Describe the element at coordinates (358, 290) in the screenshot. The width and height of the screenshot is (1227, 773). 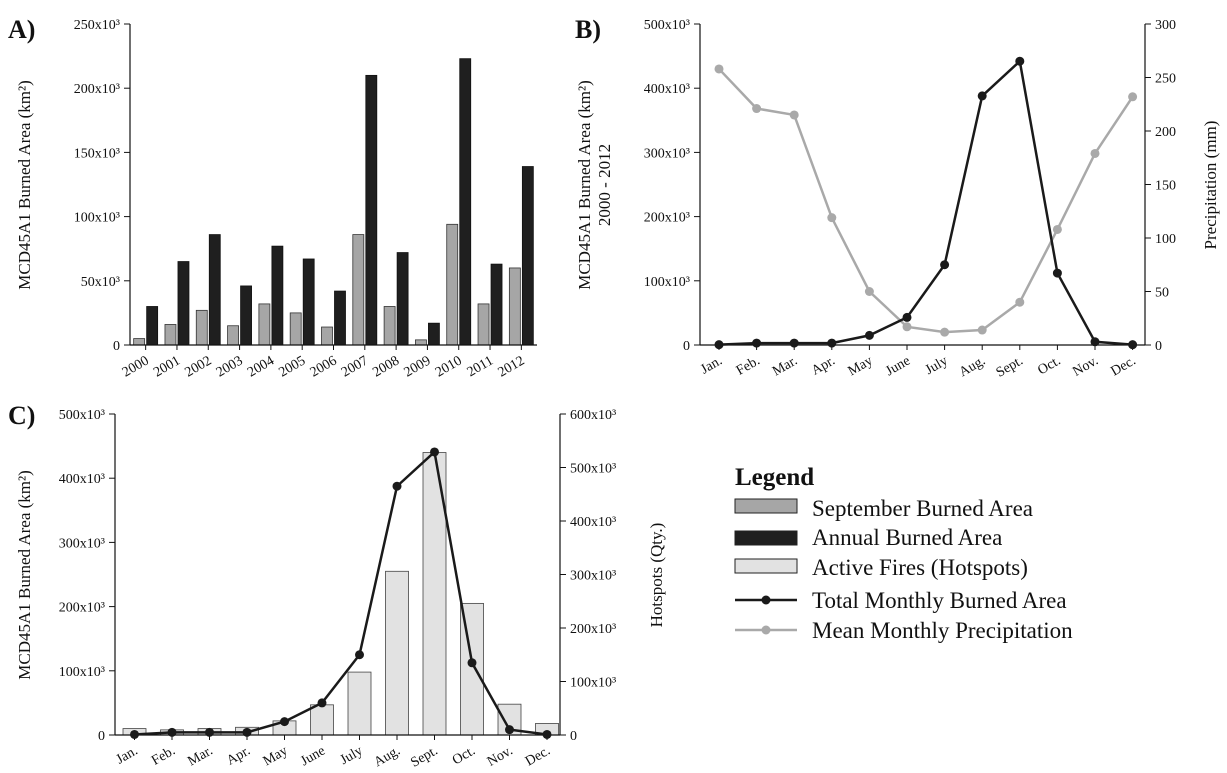
I see `bar-september-2007` at that location.